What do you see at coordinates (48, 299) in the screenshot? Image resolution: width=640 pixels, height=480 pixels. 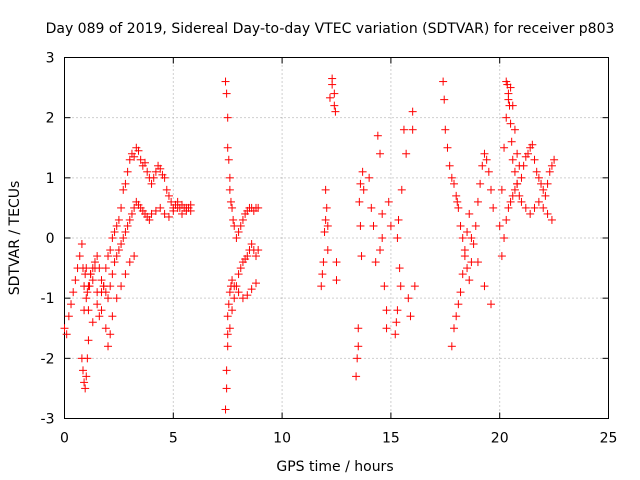 I see `y-tick-label: -1` at bounding box center [48, 299].